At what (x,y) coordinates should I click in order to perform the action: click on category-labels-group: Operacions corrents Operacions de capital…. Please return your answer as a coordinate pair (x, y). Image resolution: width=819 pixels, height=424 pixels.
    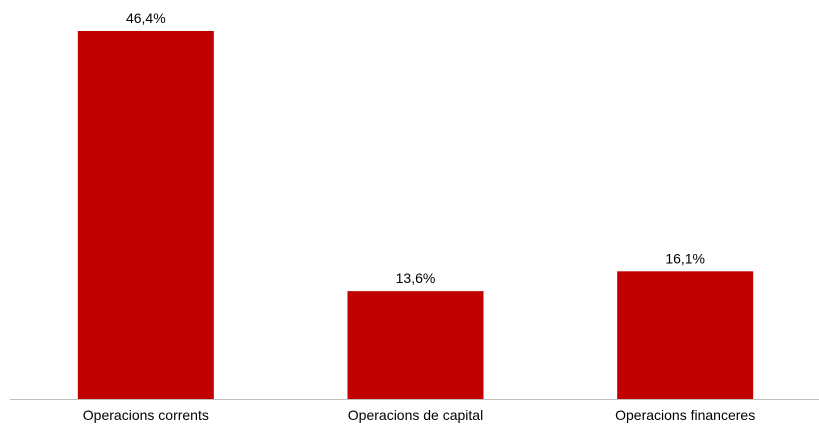
    Looking at the image, I should click on (419, 415).